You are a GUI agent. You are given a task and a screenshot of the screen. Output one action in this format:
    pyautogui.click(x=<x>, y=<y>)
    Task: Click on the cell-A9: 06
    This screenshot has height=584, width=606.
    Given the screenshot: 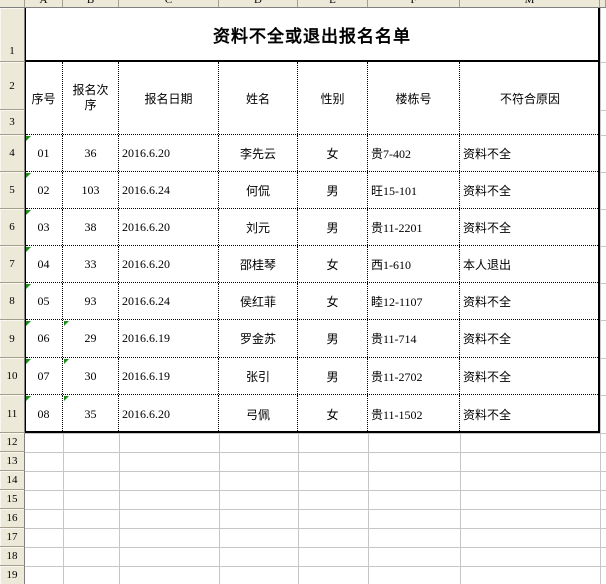 What is the action you would take?
    pyautogui.click(x=44, y=338)
    